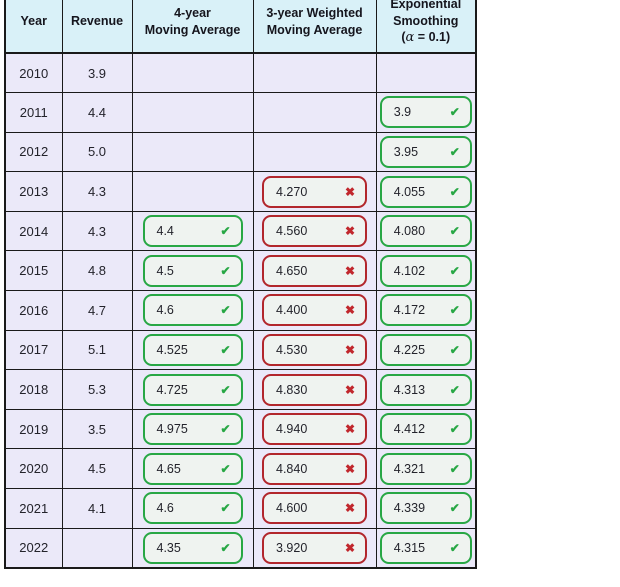  Describe the element at coordinates (292, 389) in the screenshot. I see `wma3-input-value: 4.830` at that location.